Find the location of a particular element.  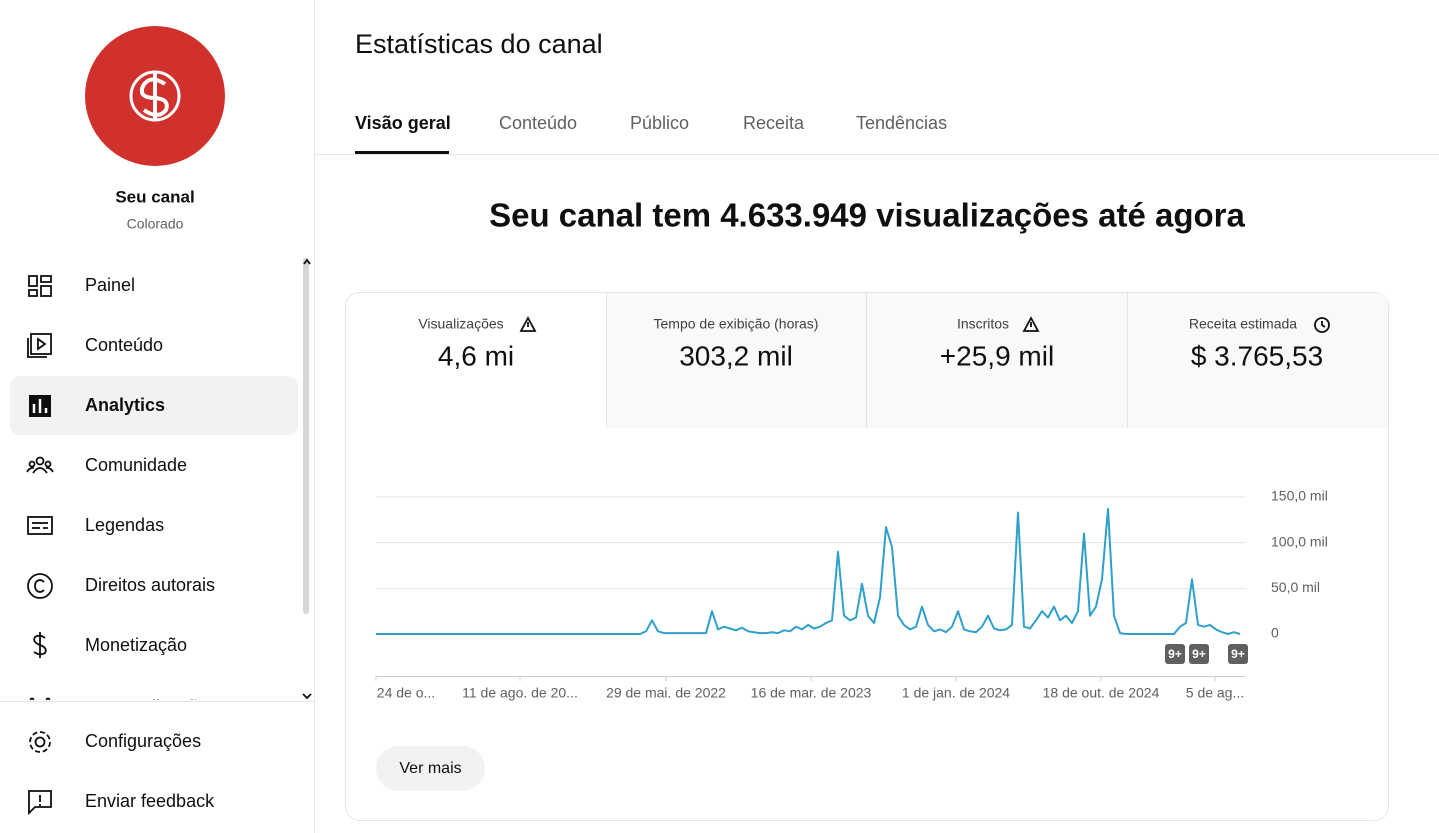

metric-label: Receita estimada is located at coordinates (1243, 324).